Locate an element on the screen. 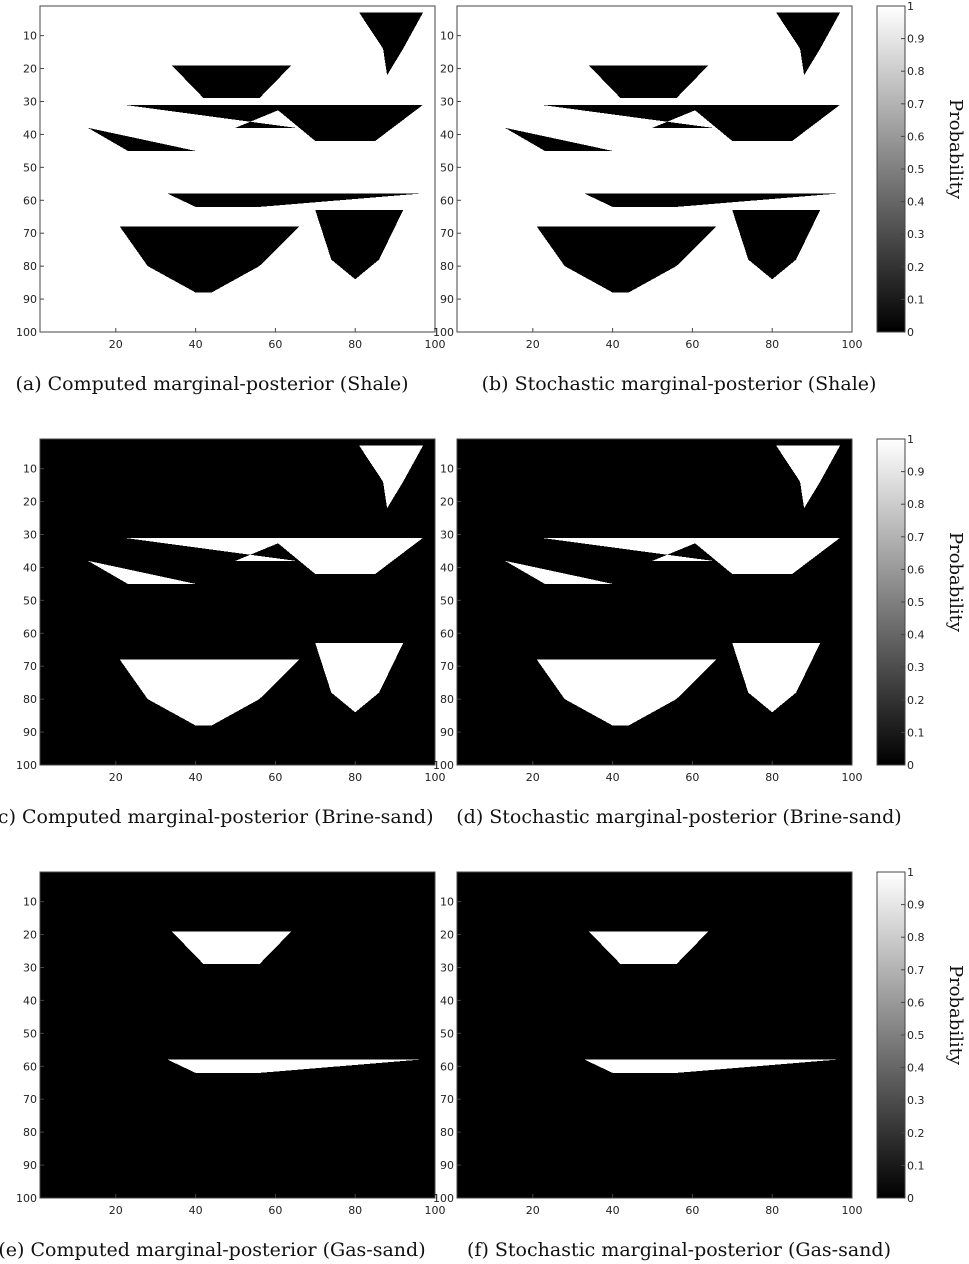 Image resolution: width=969 pixels, height=1264 pixels. panel-e: 20 40 60 80 100 10 20 30 40 50 60 70 80 90 100 is located at coordinates (231, 1044).